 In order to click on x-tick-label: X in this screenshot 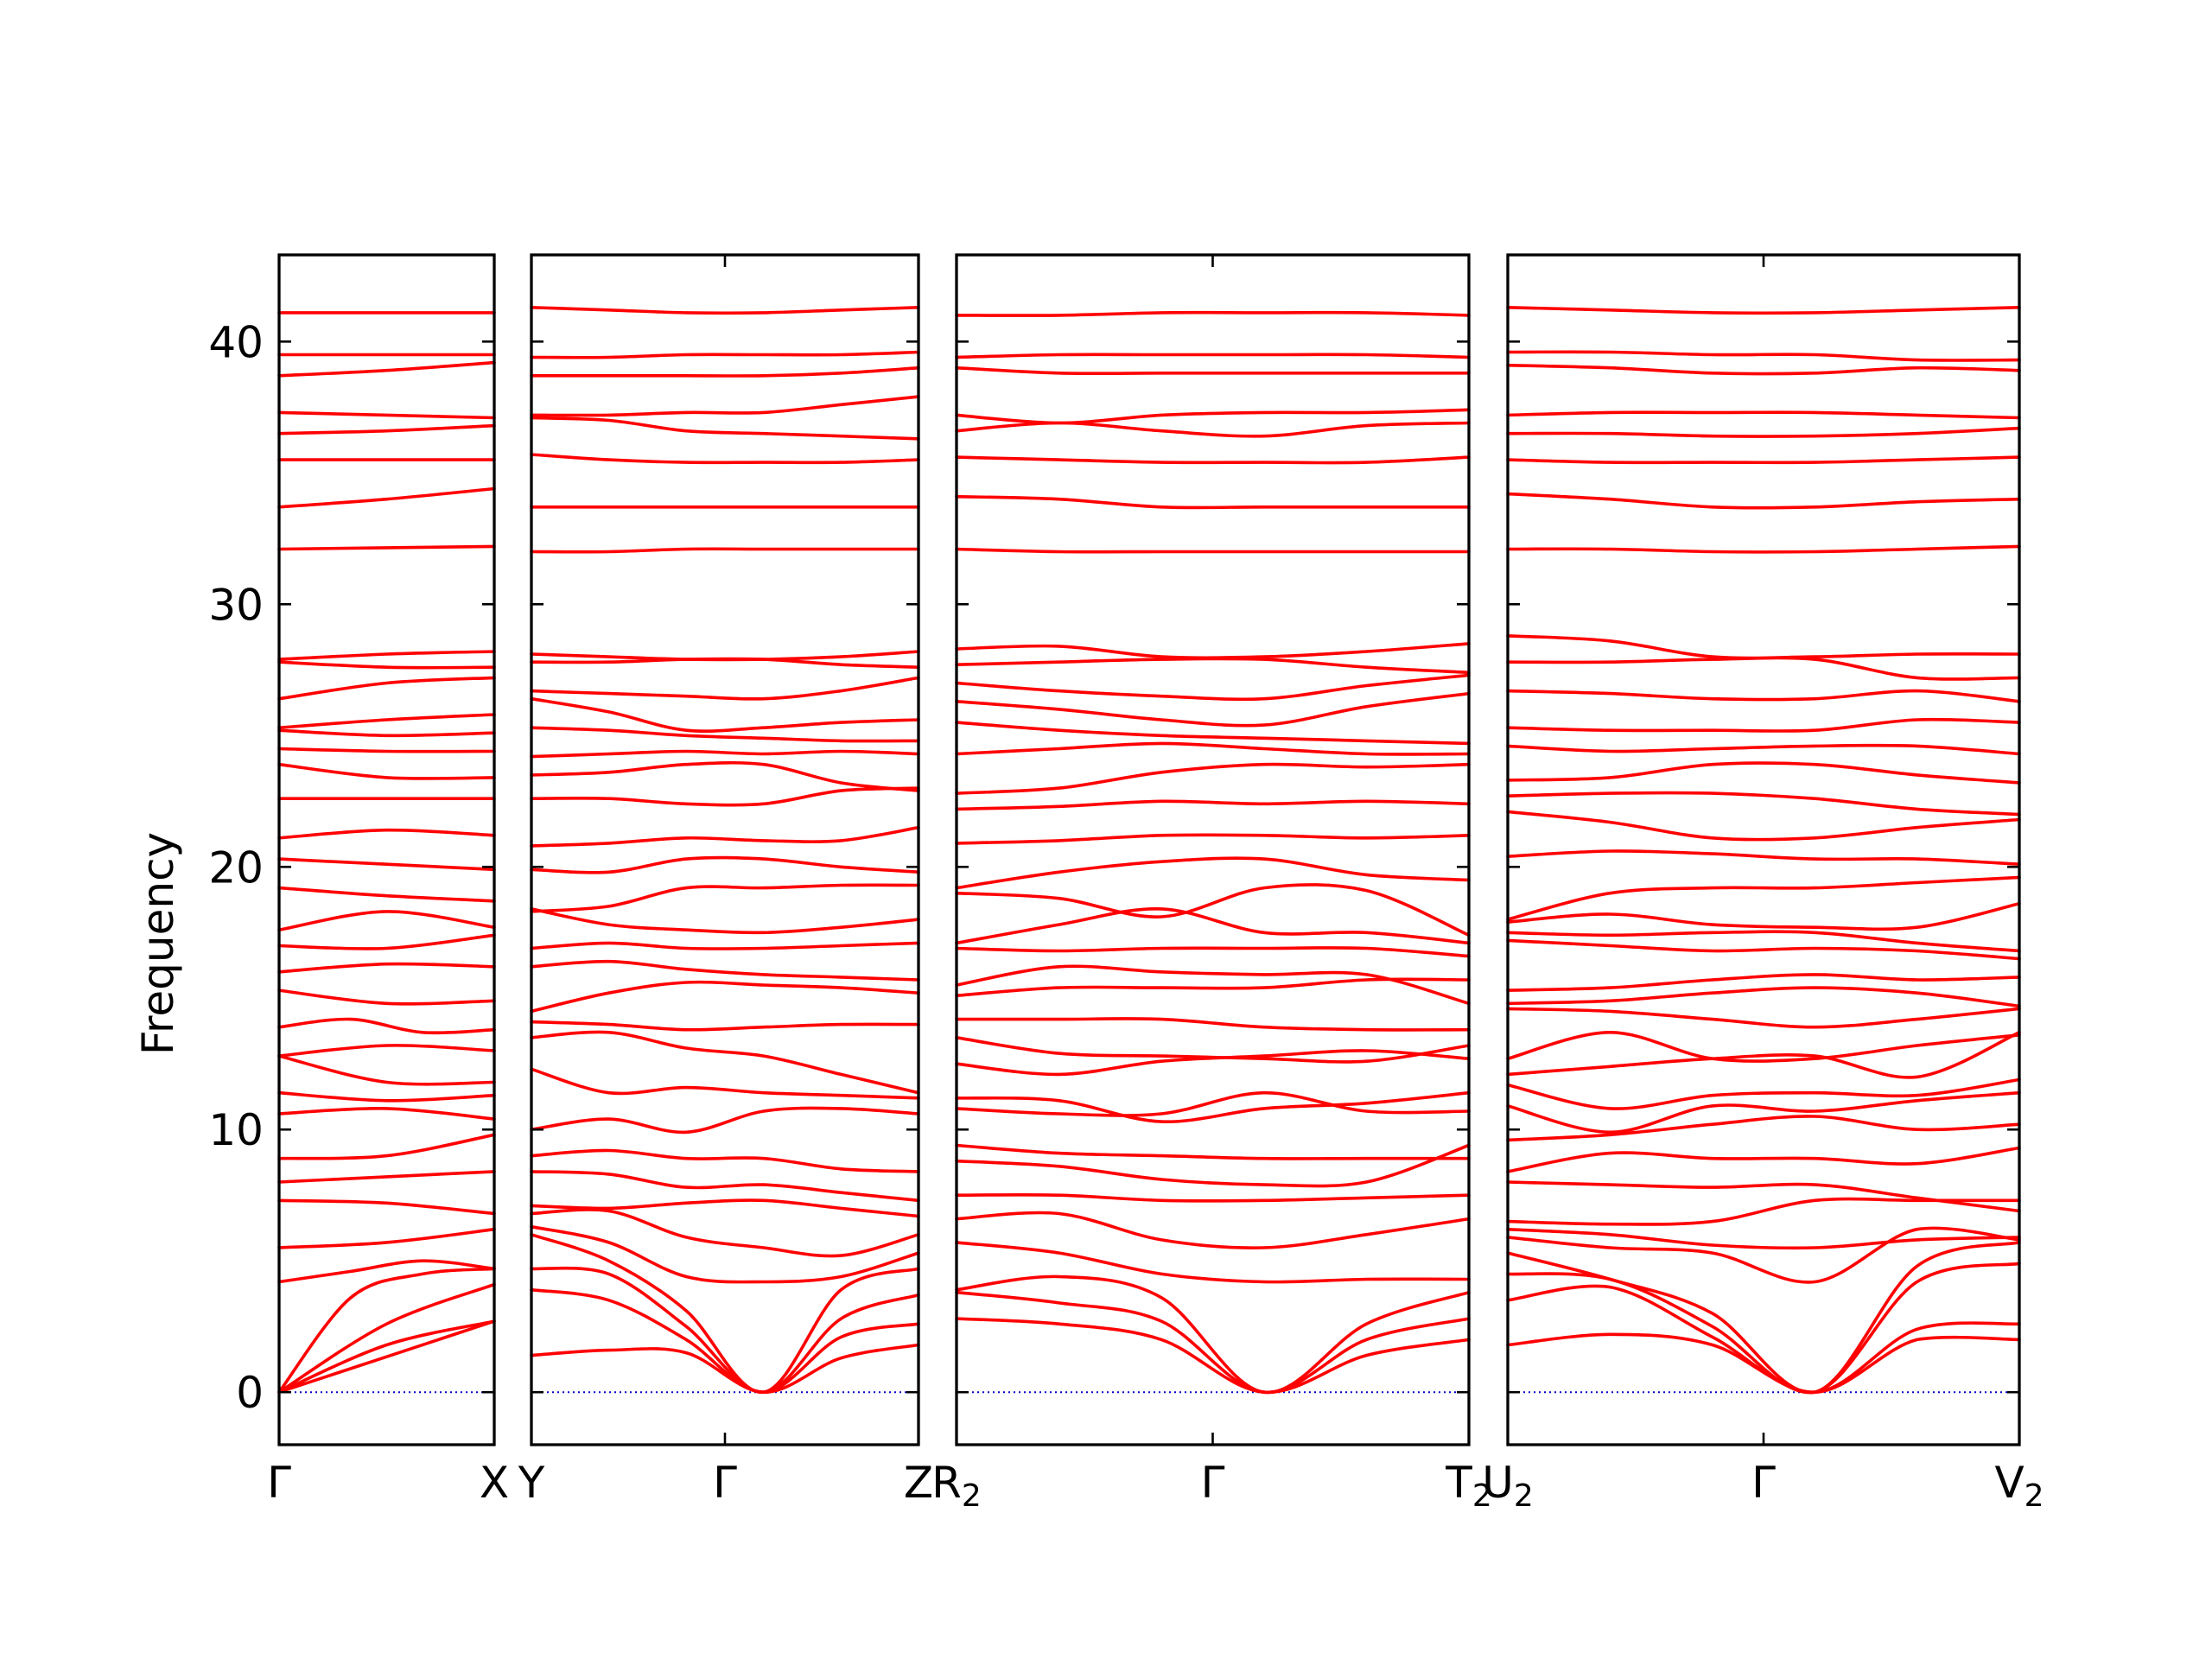, I will do `click(494, 1483)`.